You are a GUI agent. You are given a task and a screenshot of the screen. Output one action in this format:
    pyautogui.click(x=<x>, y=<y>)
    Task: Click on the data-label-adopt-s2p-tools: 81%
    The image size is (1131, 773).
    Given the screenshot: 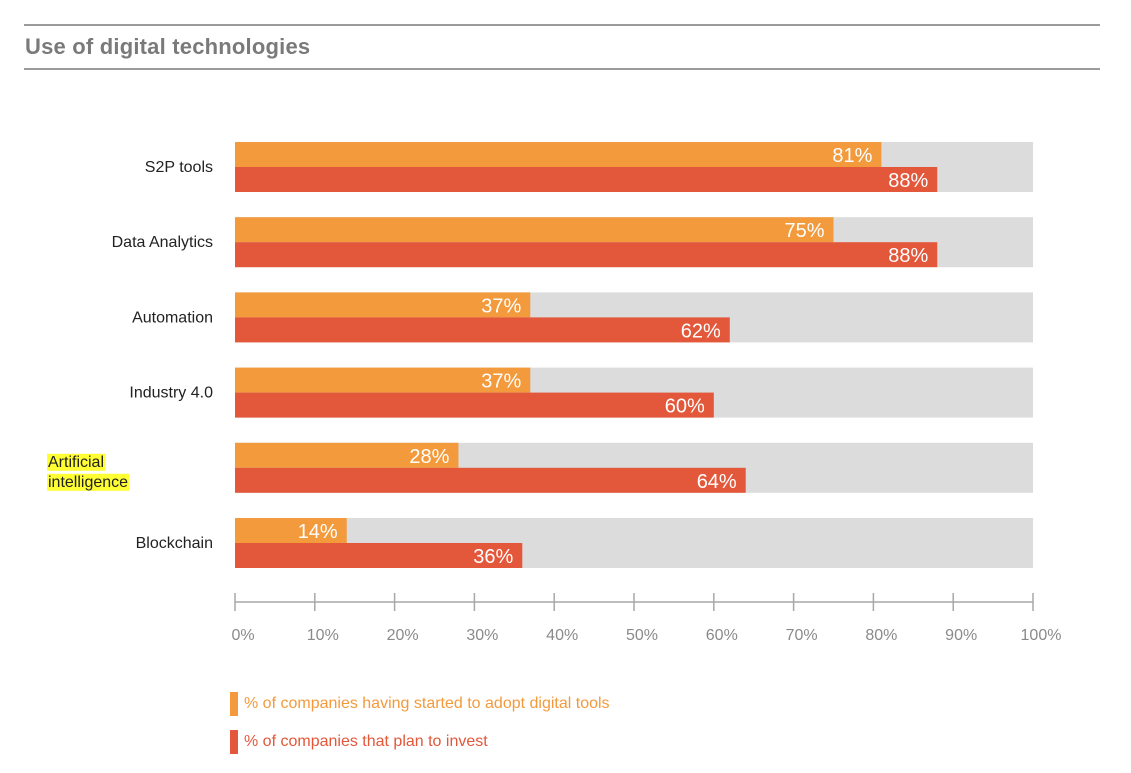 What is the action you would take?
    pyautogui.click(x=852, y=156)
    